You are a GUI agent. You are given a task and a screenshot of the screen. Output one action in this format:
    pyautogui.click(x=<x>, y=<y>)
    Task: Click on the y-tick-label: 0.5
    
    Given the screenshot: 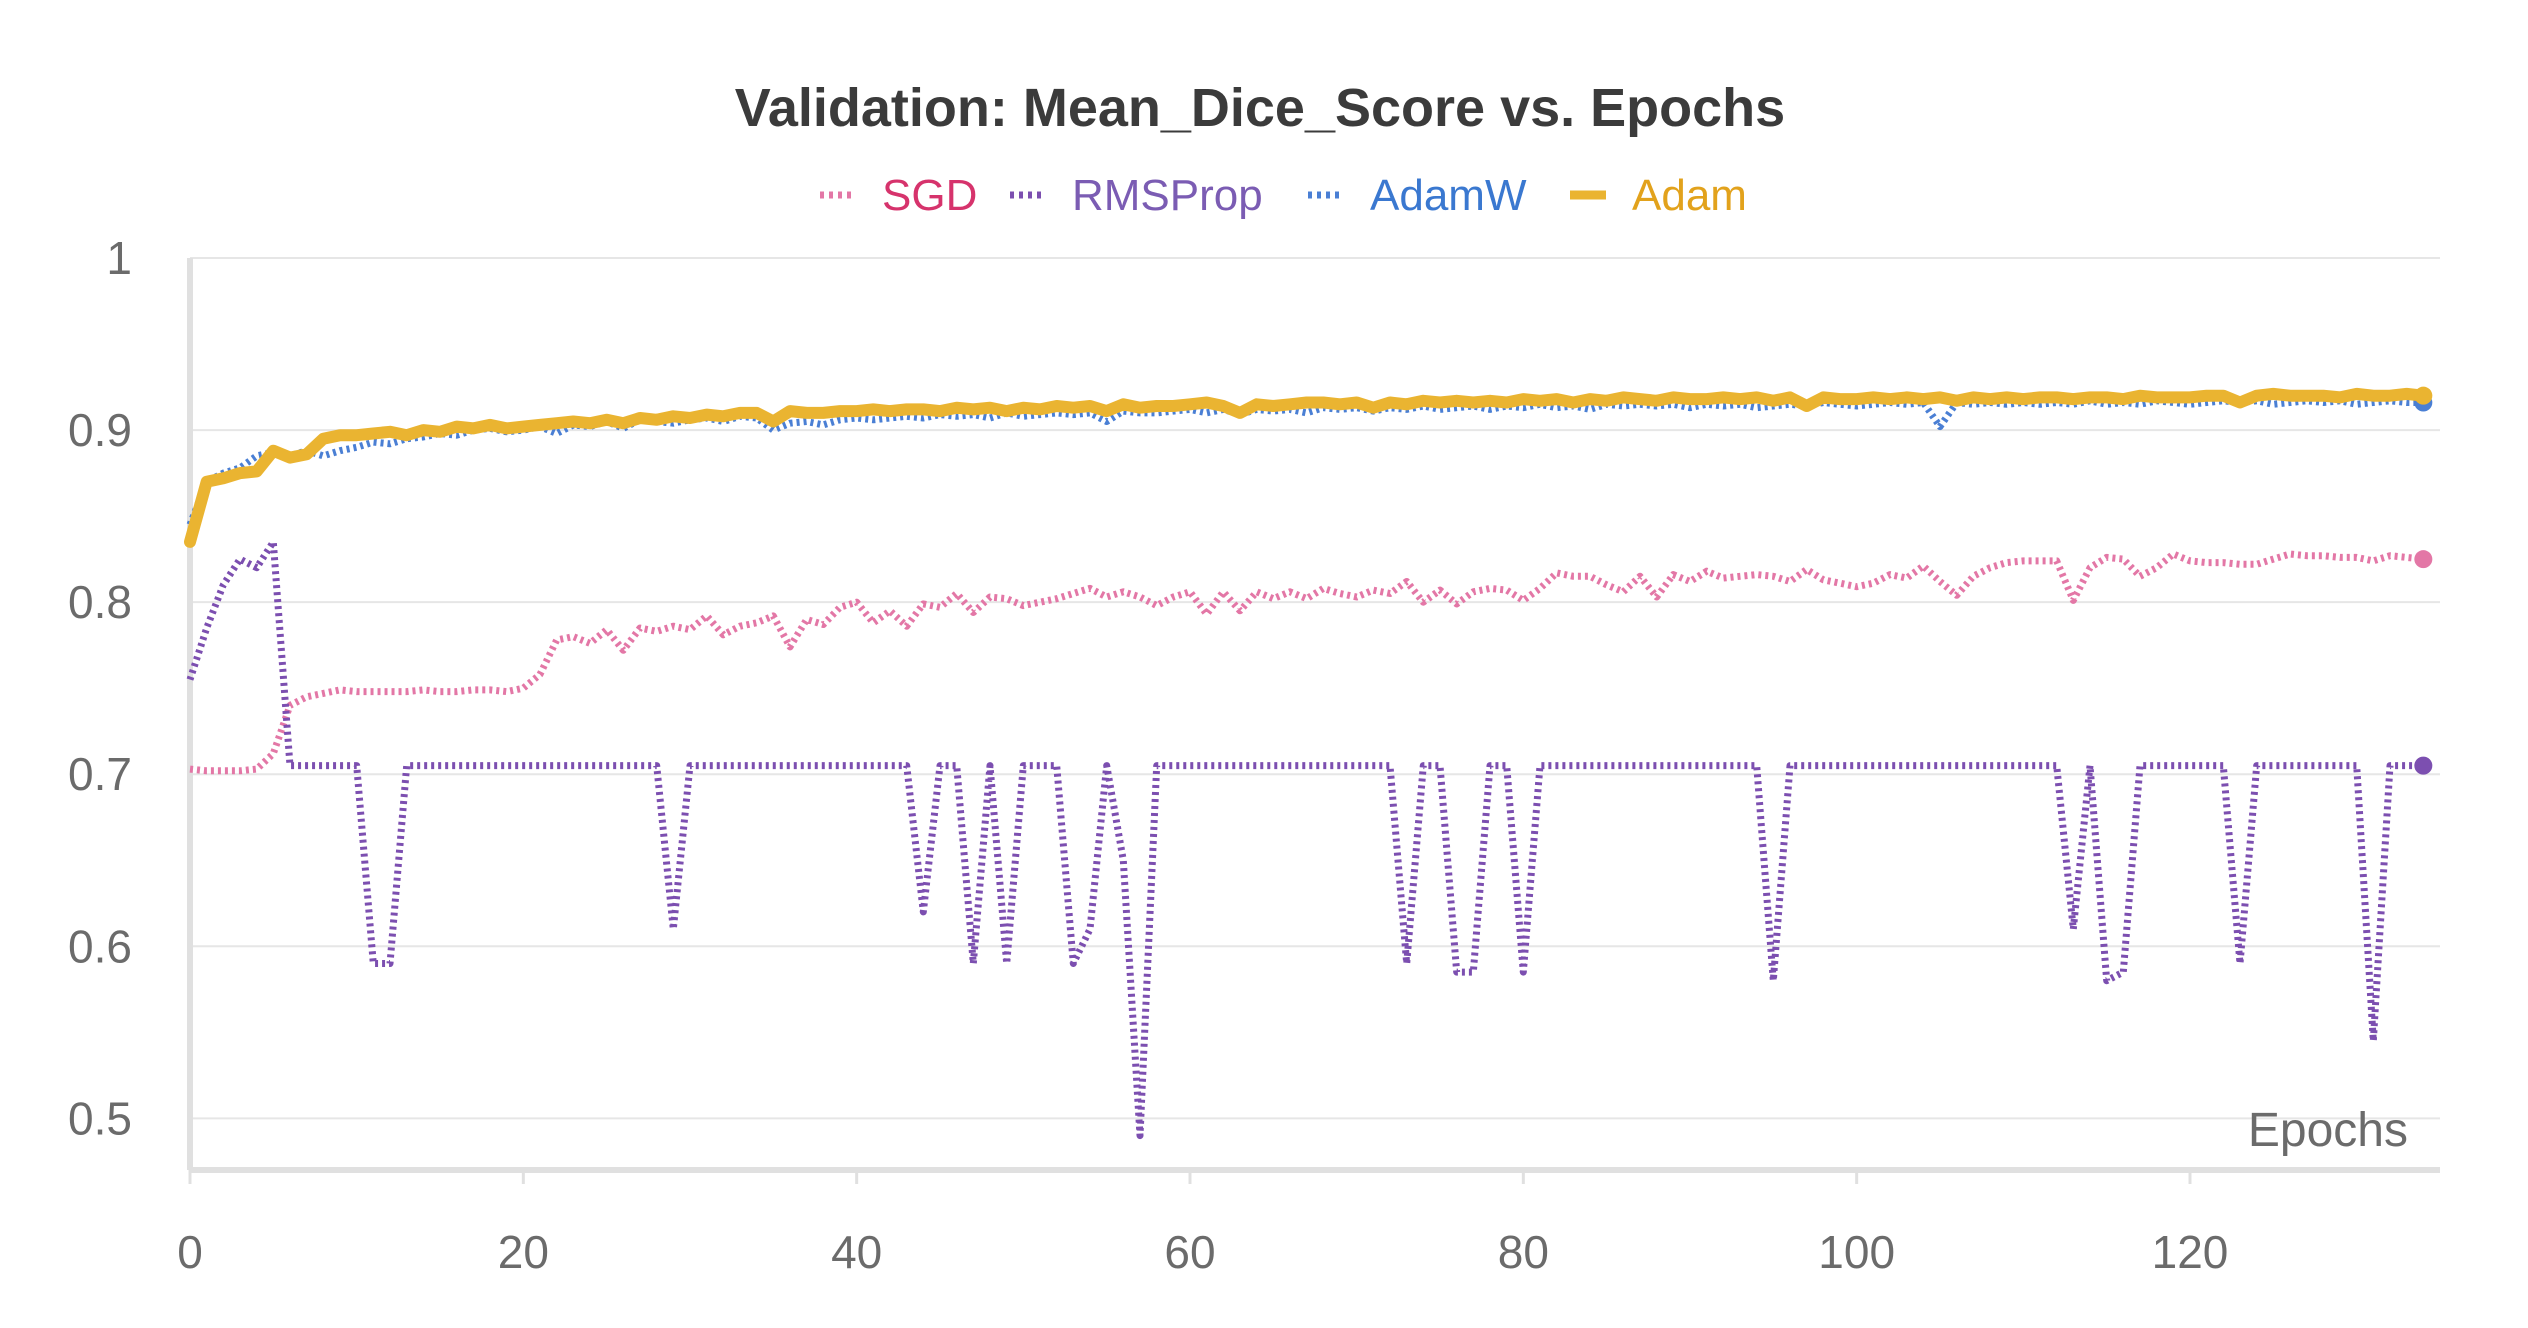 What is the action you would take?
    pyautogui.click(x=100, y=1118)
    